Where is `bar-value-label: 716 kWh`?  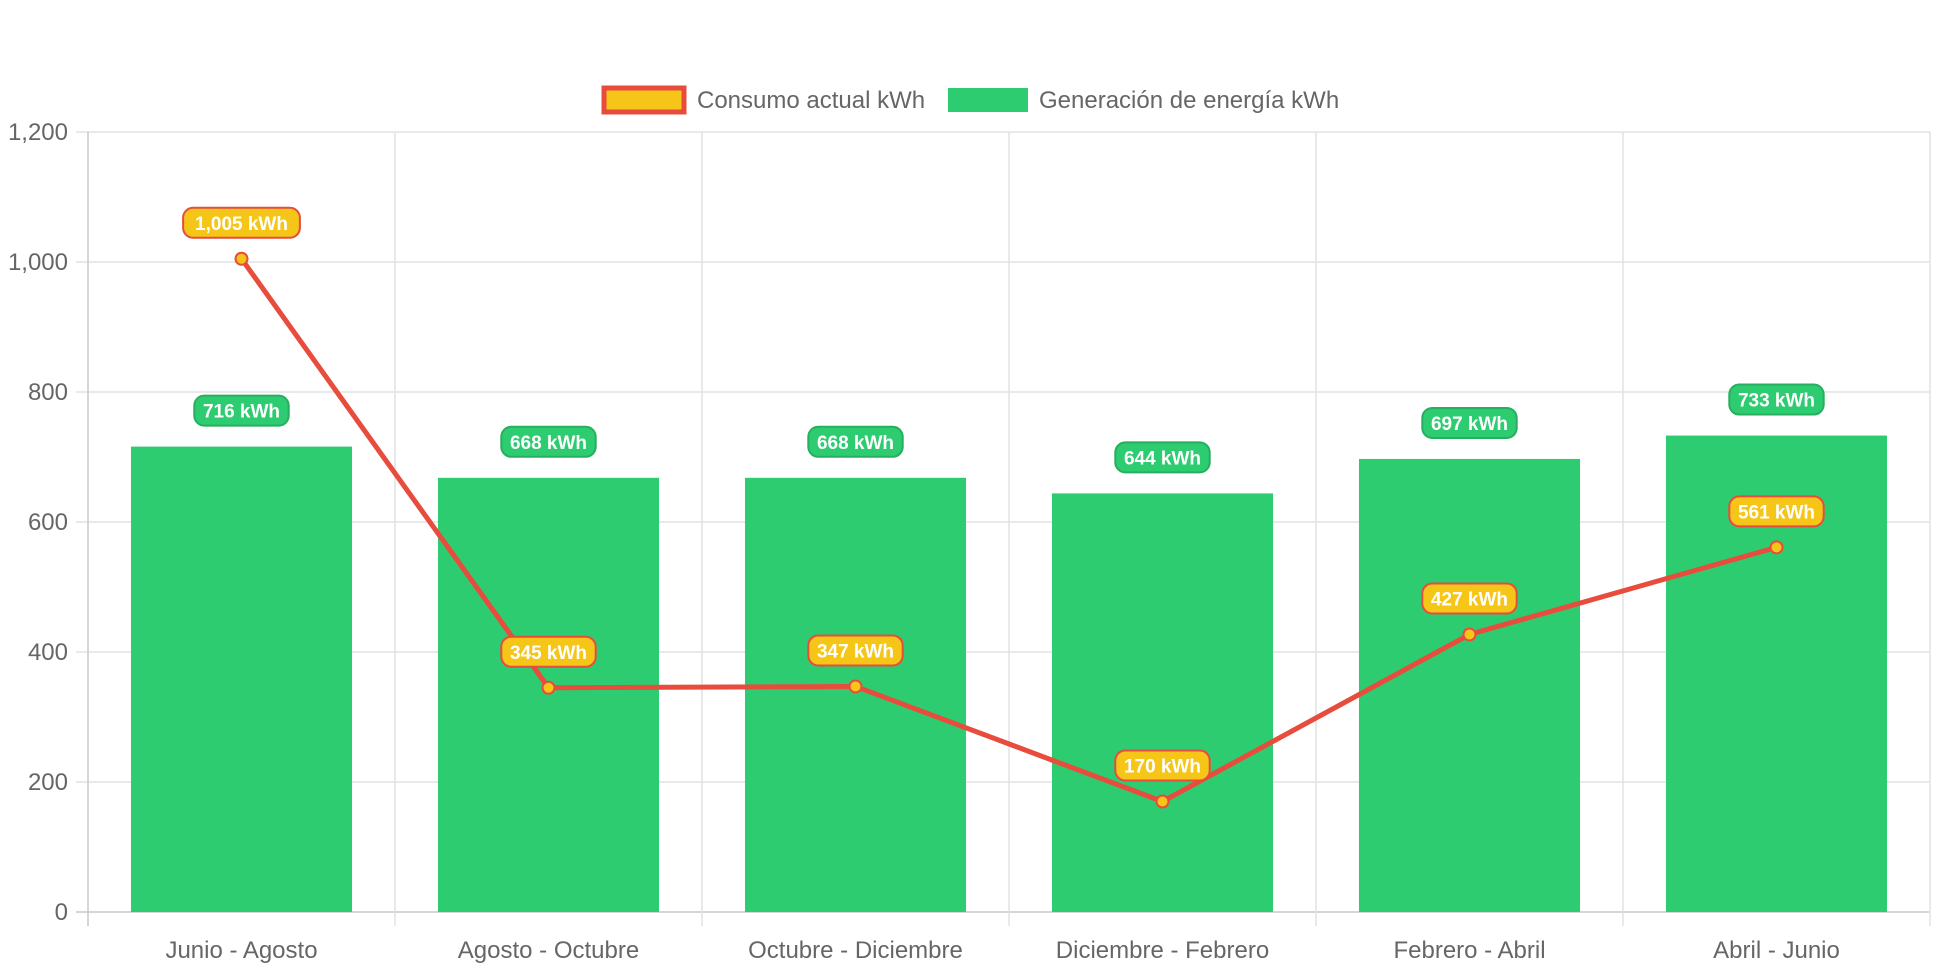
bar-value-label: 716 kWh is located at coordinates (241, 410).